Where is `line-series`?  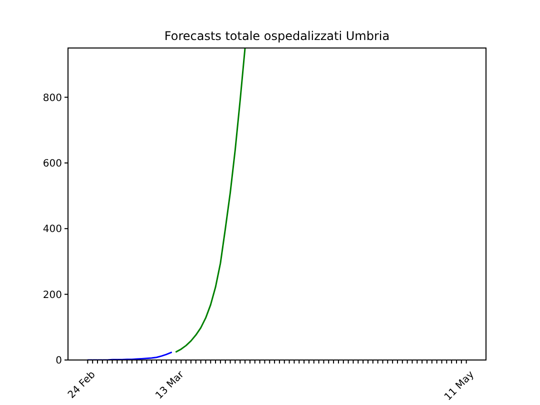
line-series is located at coordinates (210, 200).